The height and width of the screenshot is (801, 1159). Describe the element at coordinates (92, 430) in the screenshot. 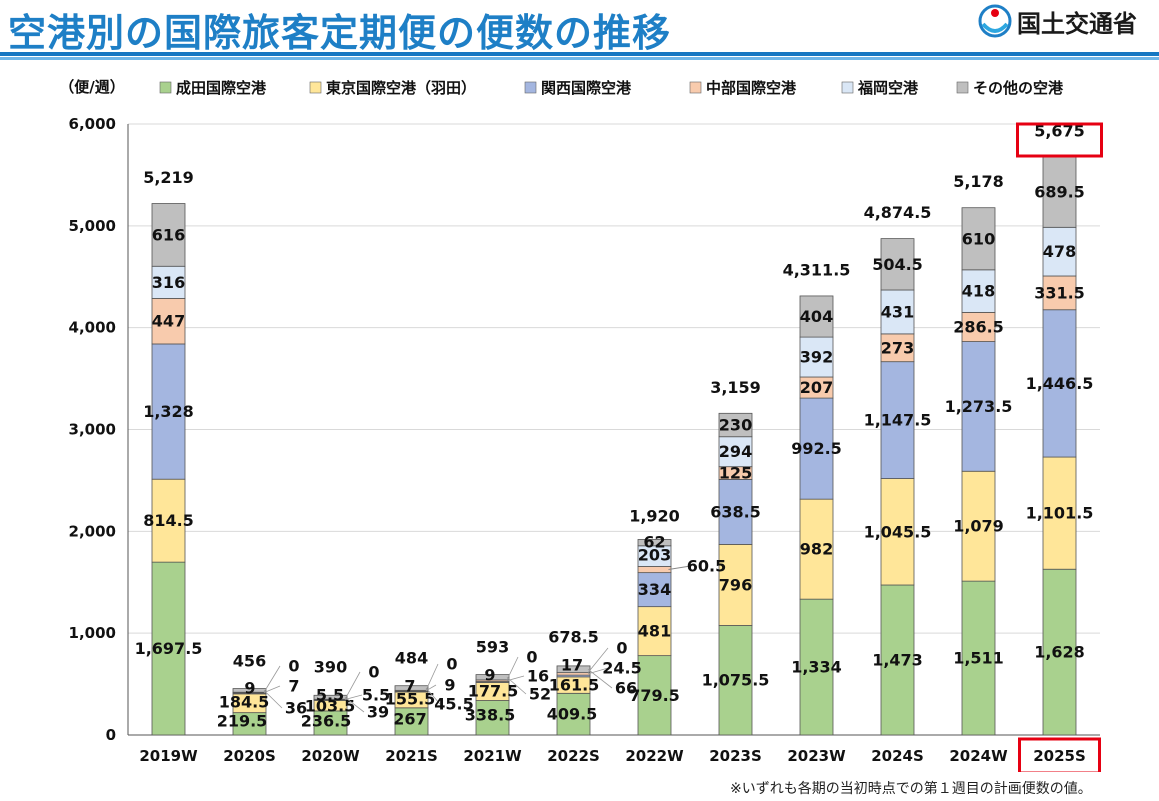

I see `y-tick-label: 3,000` at that location.